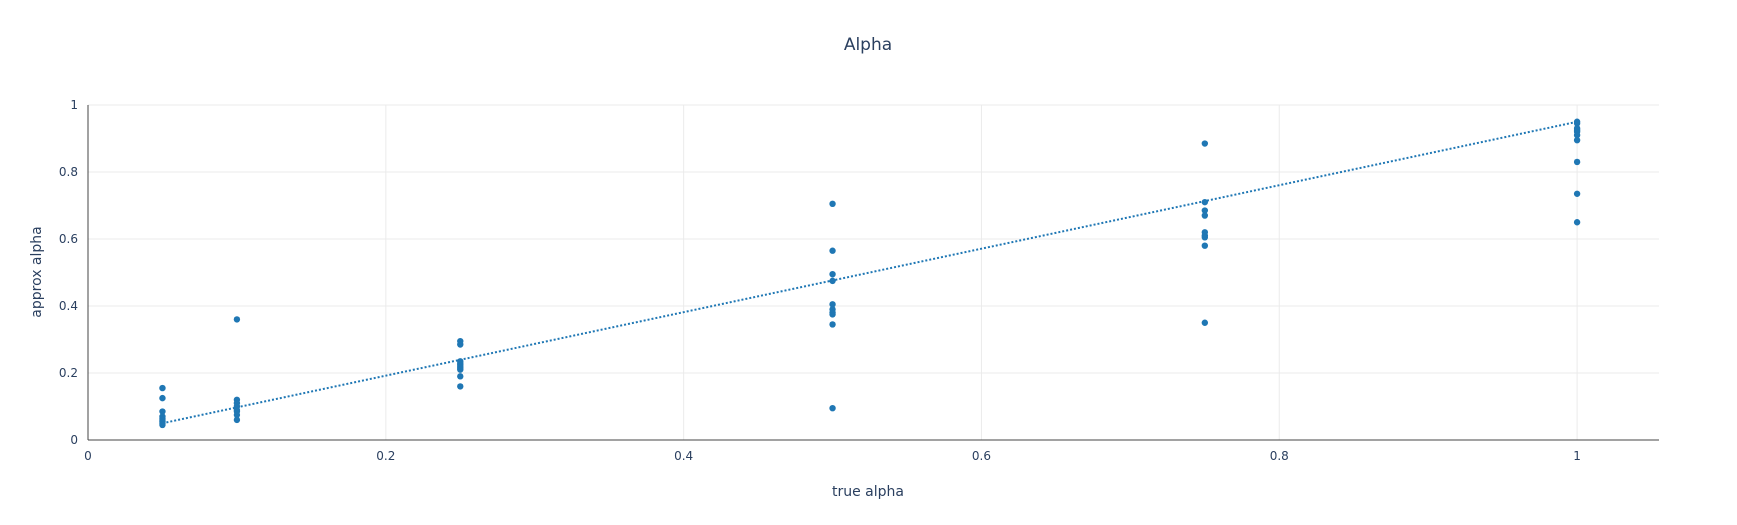 This screenshot has height=525, width=1737. I want to click on x-axis-title: true alpha, so click(868, 492).